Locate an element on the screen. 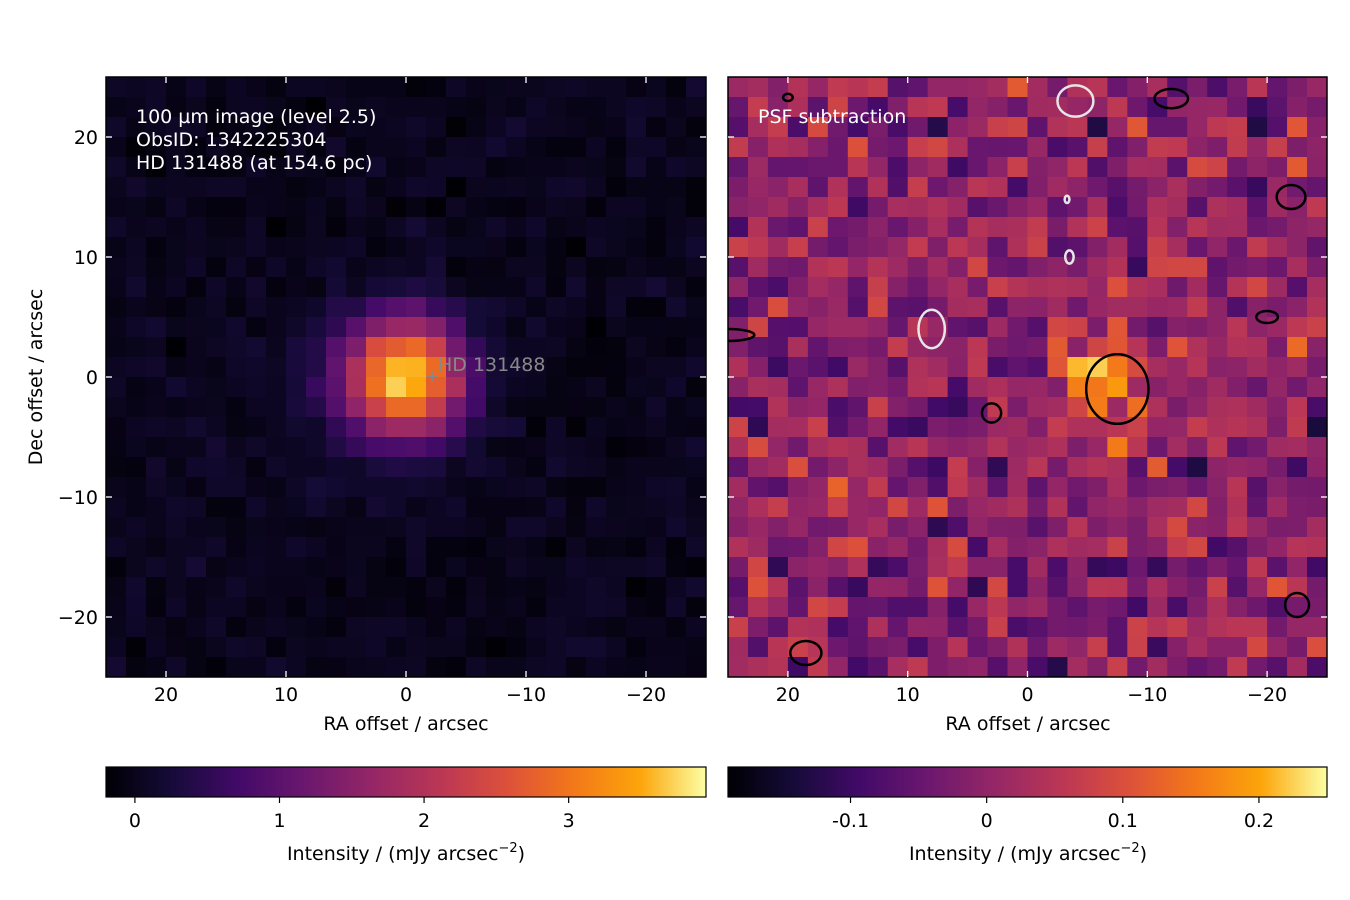 The height and width of the screenshot is (900, 1350). y-tick-label: 10 is located at coordinates (86, 258).